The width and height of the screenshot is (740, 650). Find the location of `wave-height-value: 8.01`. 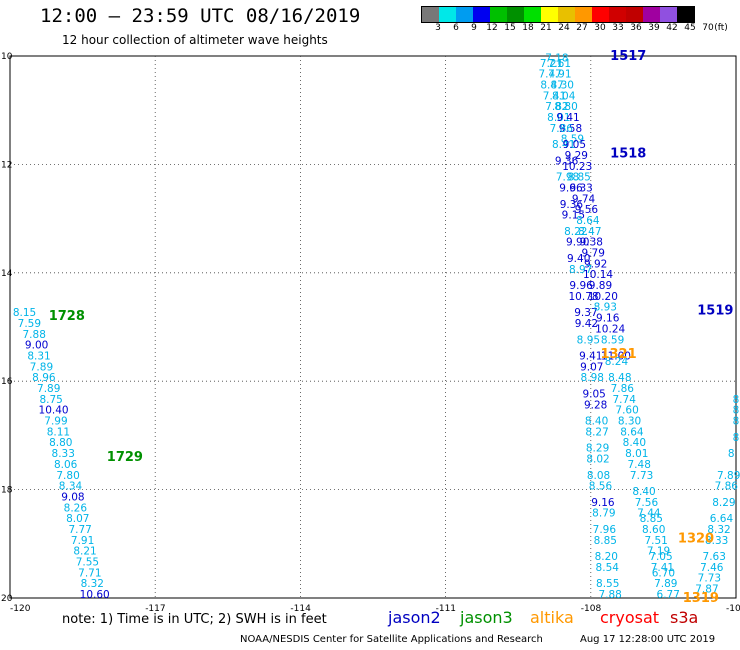

wave-height-value: 8.01 is located at coordinates (636, 454).